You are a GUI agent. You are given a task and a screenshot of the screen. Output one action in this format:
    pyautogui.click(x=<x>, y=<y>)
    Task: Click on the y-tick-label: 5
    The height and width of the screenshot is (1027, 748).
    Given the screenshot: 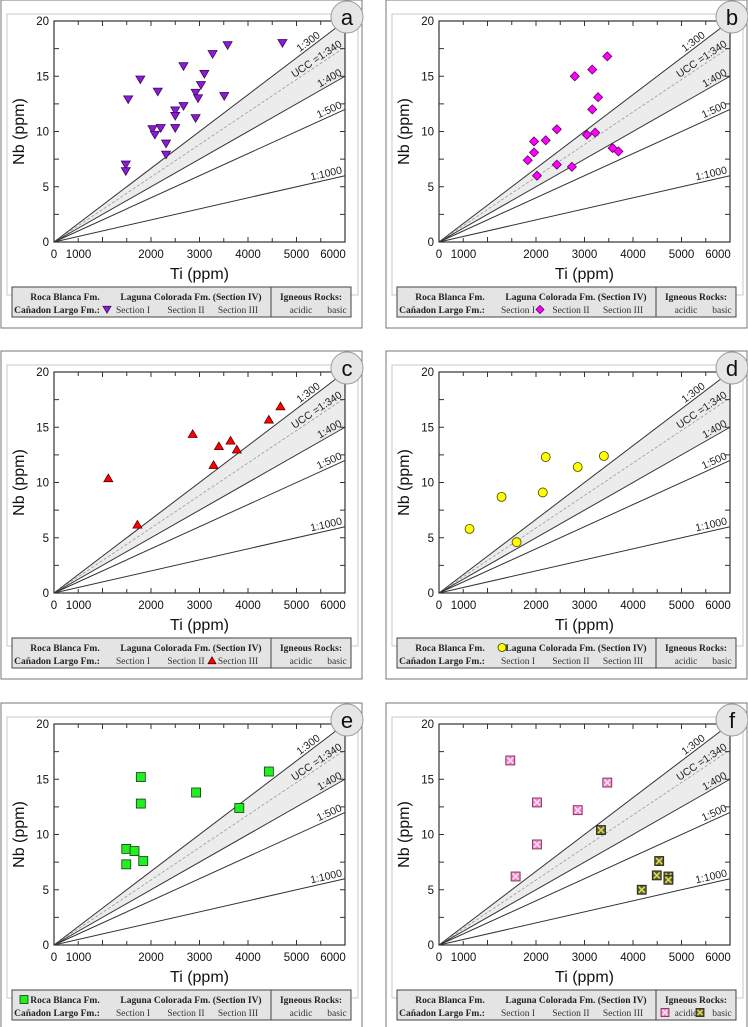 What is the action you would take?
    pyautogui.click(x=46, y=539)
    